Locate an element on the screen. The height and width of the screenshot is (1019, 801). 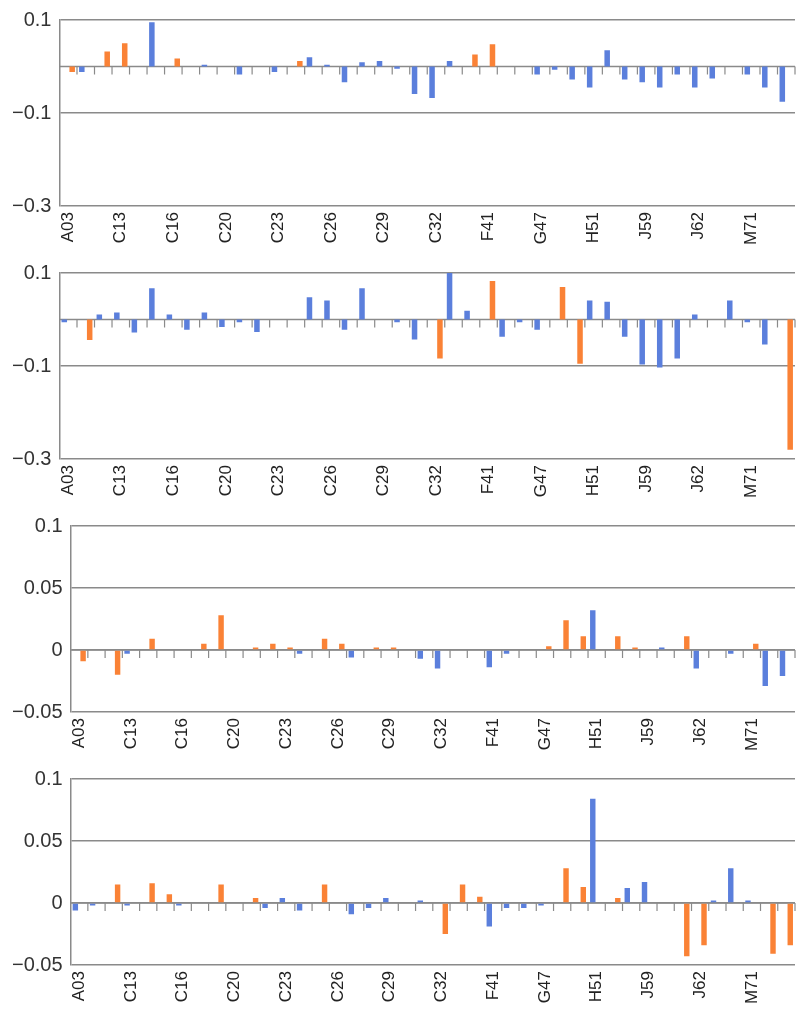
y-tick-label: −0.1 is located at coordinates (32, 111).